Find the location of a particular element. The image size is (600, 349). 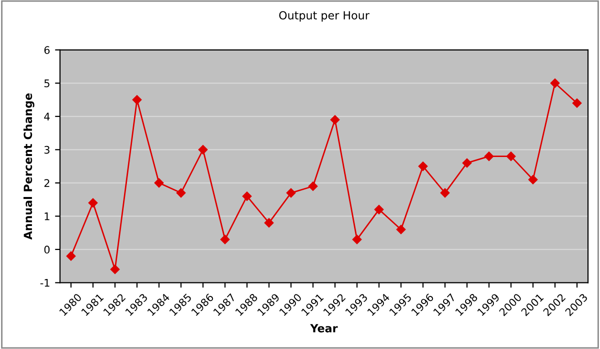

chart-title: Output per Hour is located at coordinates (324, 16).